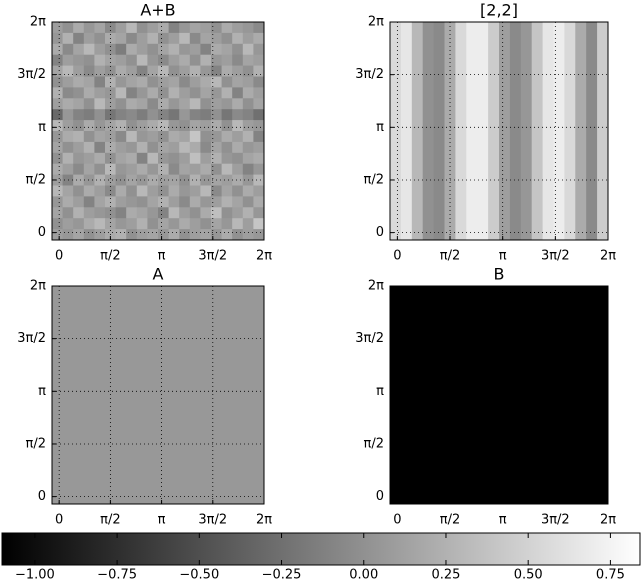  I want to click on y-tick-label: 2π, so click(376, 286).